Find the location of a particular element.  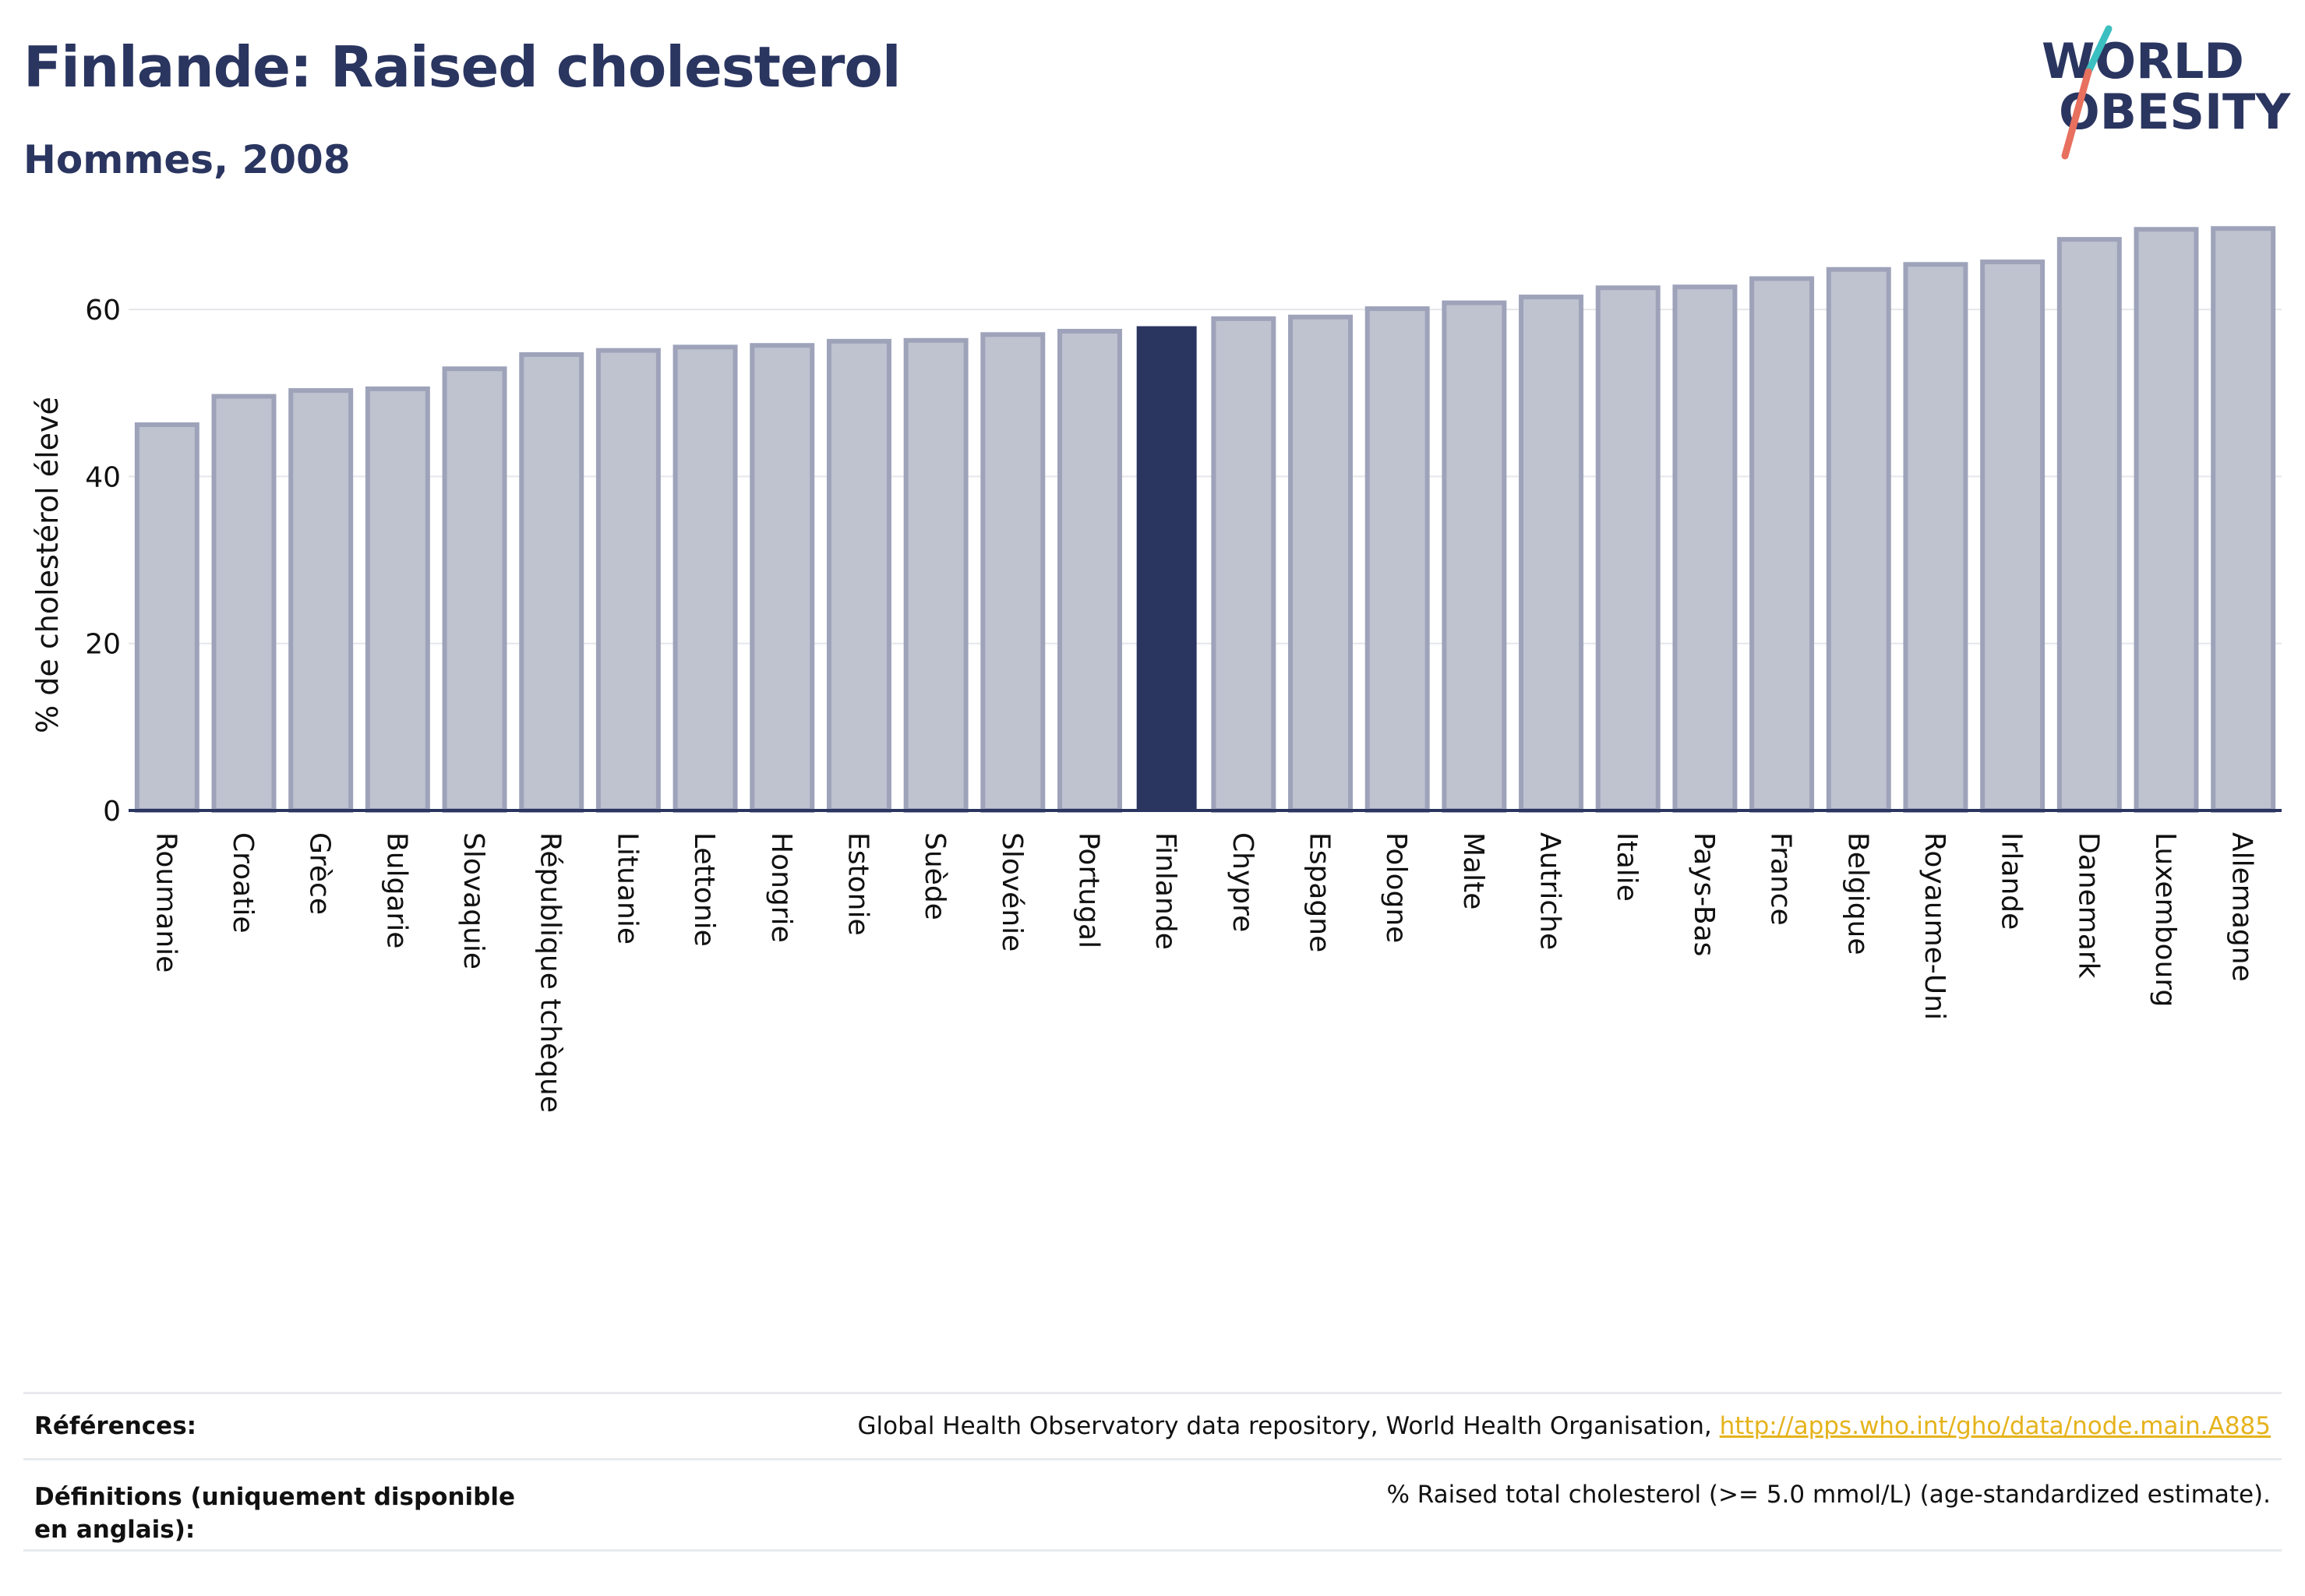

y-axis-label: % de cholestérol élevé is located at coordinates (47, 565).